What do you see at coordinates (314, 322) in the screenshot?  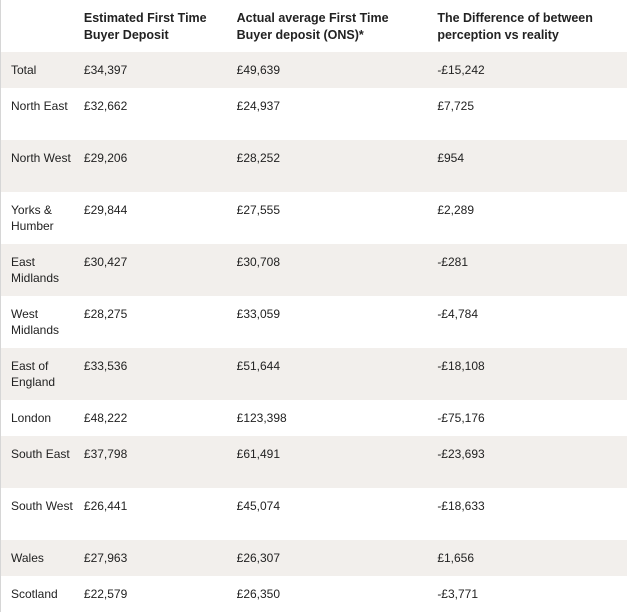 I see `table-row: West Midlands £28,275 £33,059 -£4,784` at bounding box center [314, 322].